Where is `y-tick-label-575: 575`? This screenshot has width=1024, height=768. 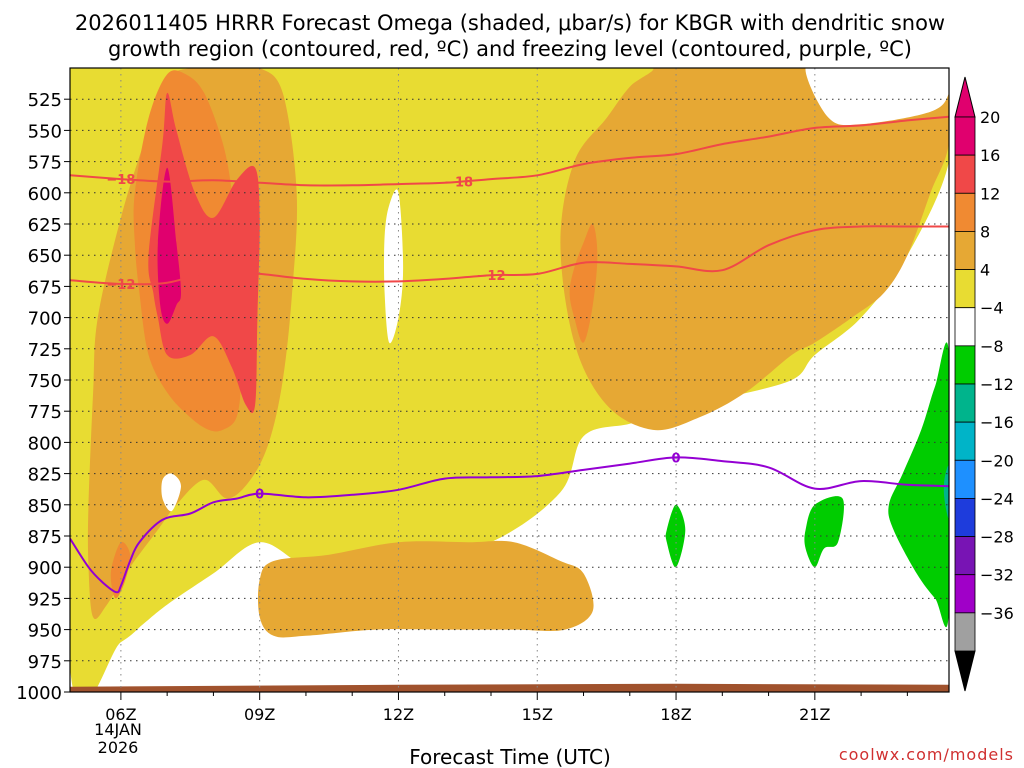 y-tick-label-575: 575 is located at coordinates (45, 163).